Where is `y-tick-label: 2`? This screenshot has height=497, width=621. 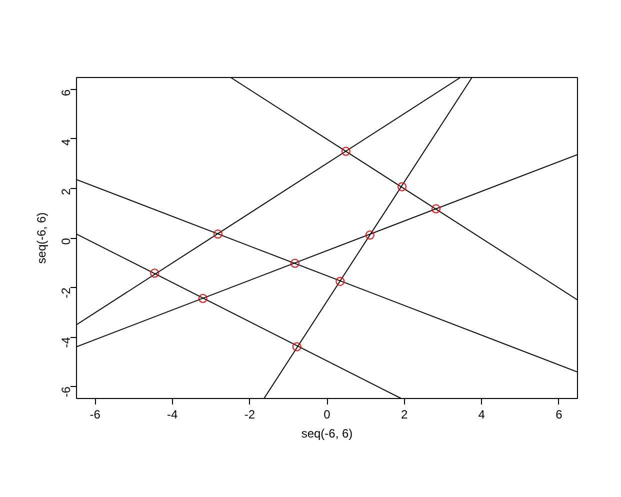
y-tick-label: 2 is located at coordinates (66, 192).